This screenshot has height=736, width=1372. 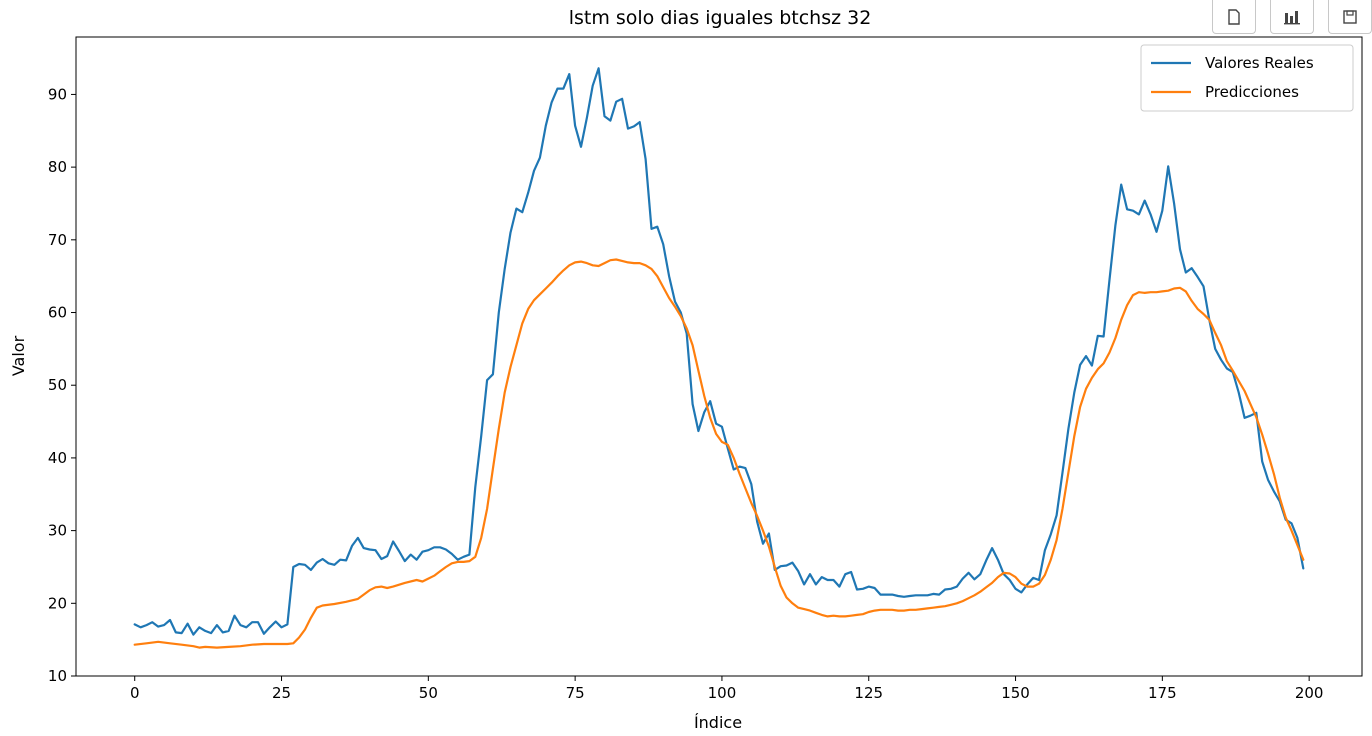 I want to click on x-tick-label: 200, so click(x=1309, y=693).